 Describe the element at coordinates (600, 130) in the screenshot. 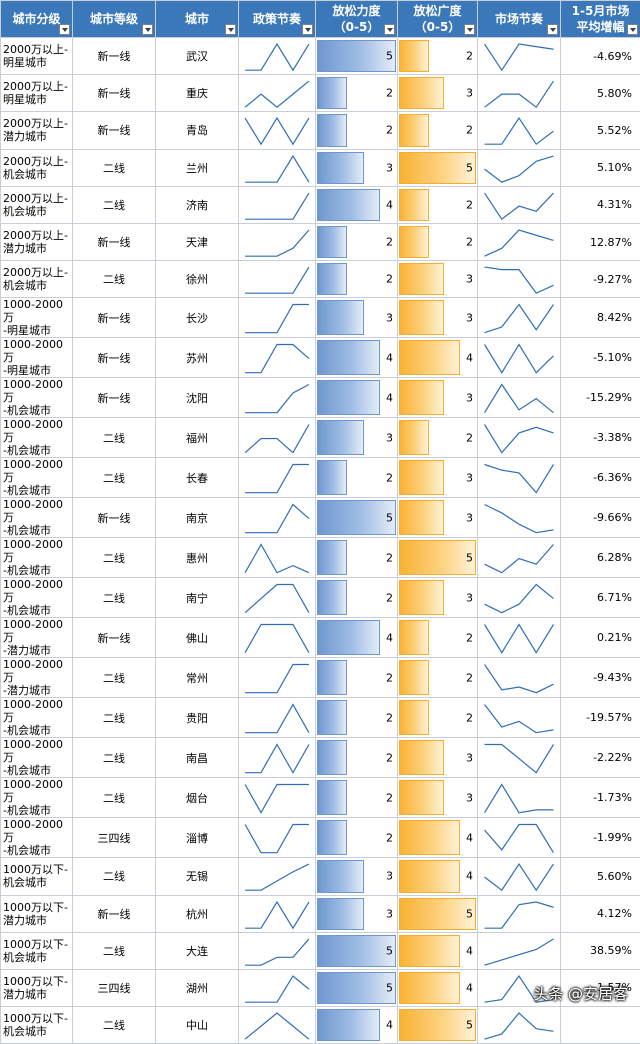

I see `cell-growth: 5.52%` at that location.